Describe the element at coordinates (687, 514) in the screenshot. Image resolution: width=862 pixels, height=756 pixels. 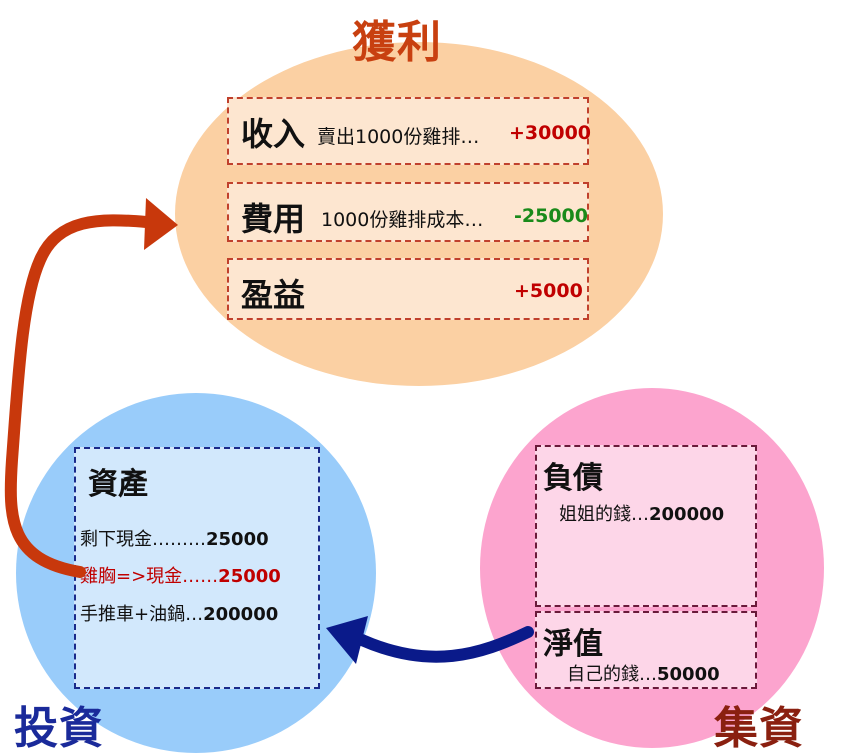
I see `liabilities-item-value: 200000` at that location.